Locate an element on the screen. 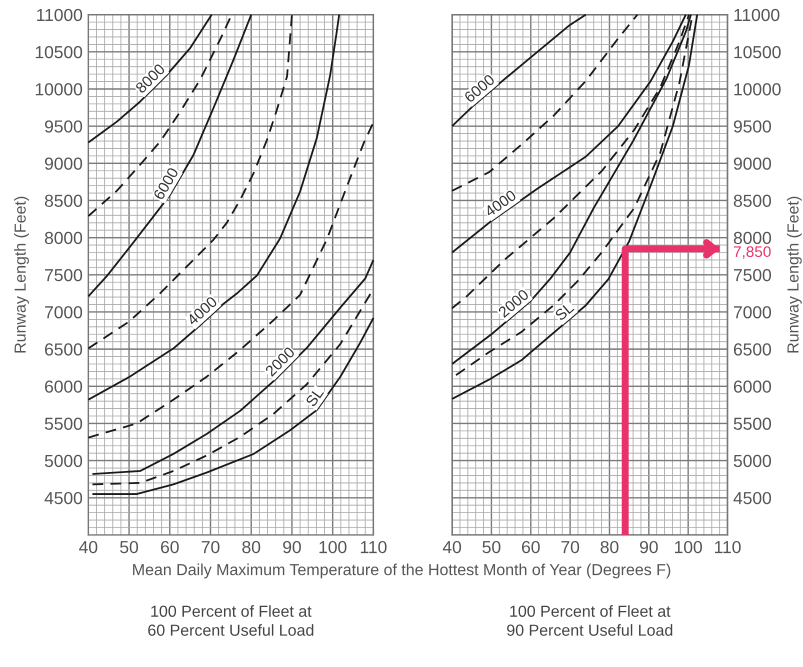 This screenshot has width=803, height=667. y2-tick-label: 10500 is located at coordinates (757, 52).